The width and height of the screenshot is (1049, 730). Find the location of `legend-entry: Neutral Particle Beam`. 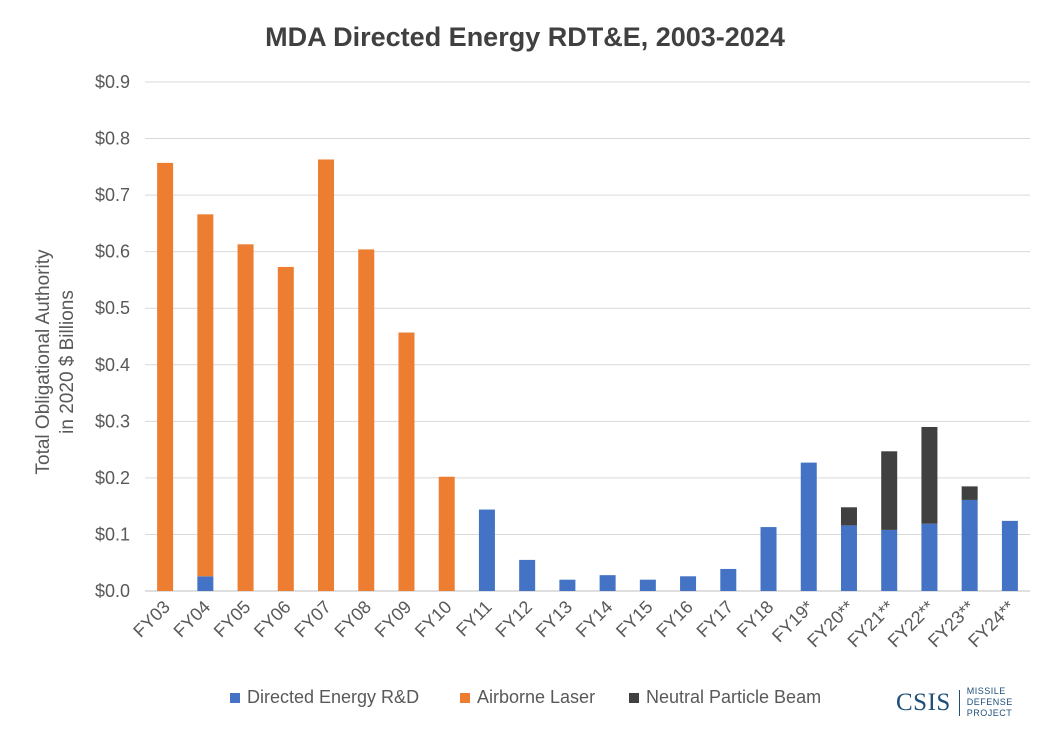

legend-entry: Neutral Particle Beam is located at coordinates (733, 697).